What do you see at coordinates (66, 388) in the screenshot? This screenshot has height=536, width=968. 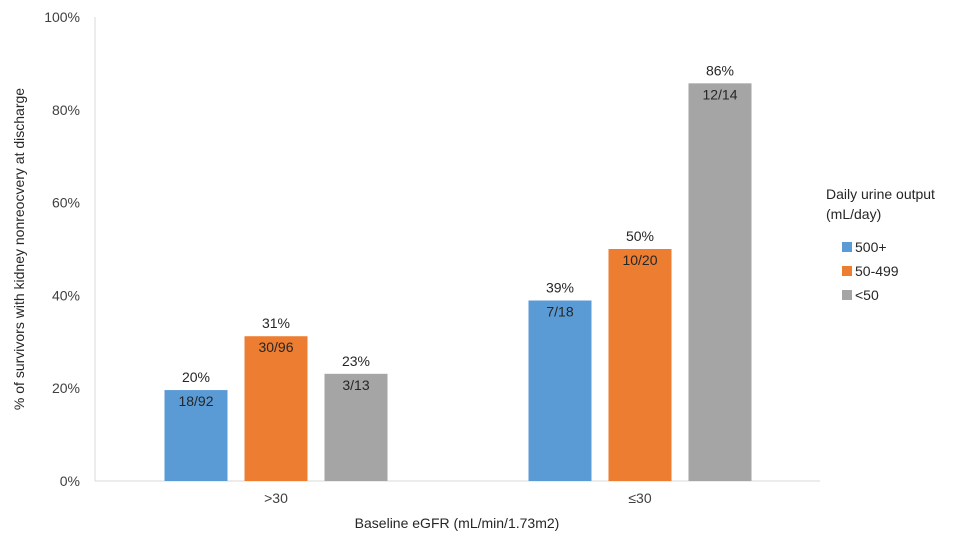 I see `y-tick-label: 20%` at bounding box center [66, 388].